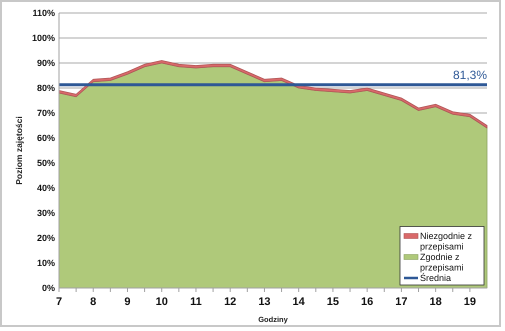 The width and height of the screenshot is (505, 331). Describe the element at coordinates (43, 38) in the screenshot. I see `y-tick-label: 100%` at that location.